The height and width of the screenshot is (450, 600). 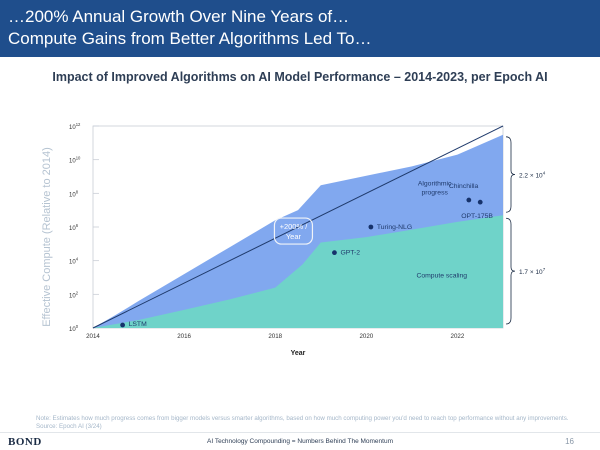 What do you see at coordinates (74, 328) in the screenshot?
I see `y-tick-label: 10⁰` at bounding box center [74, 328].